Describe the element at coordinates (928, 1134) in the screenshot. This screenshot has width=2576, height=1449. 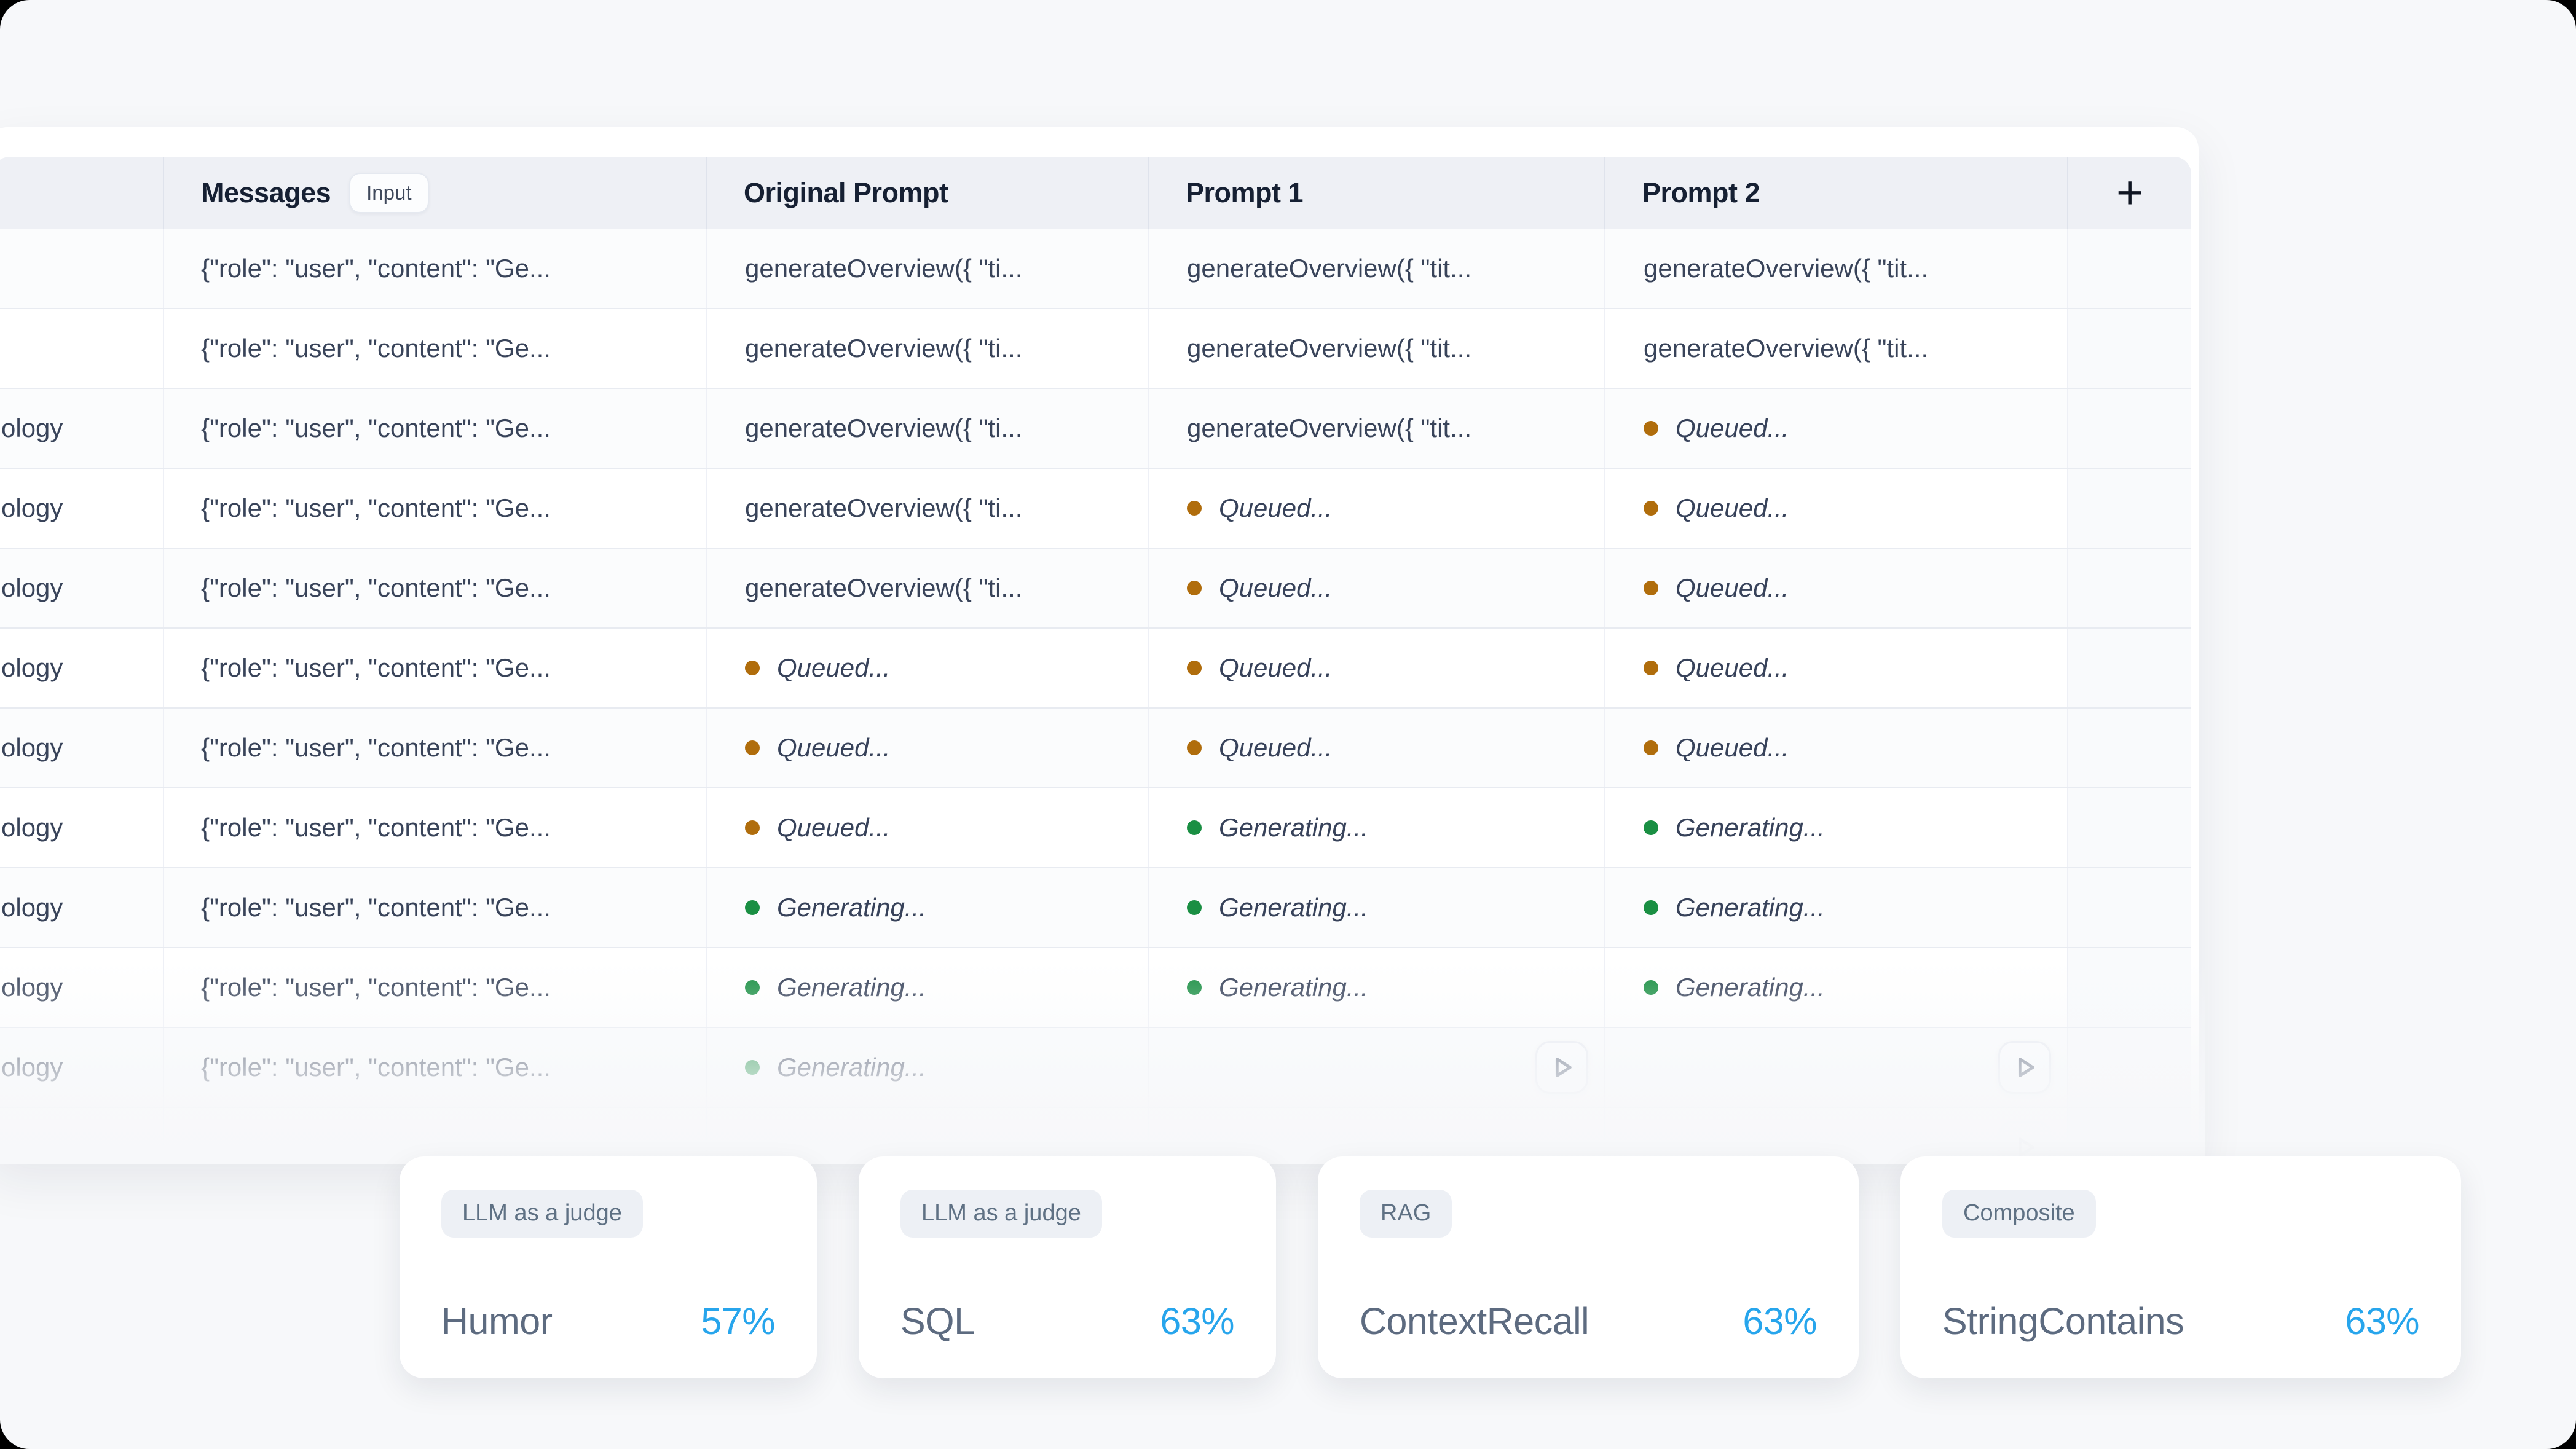
I see `empty-cell` at that location.